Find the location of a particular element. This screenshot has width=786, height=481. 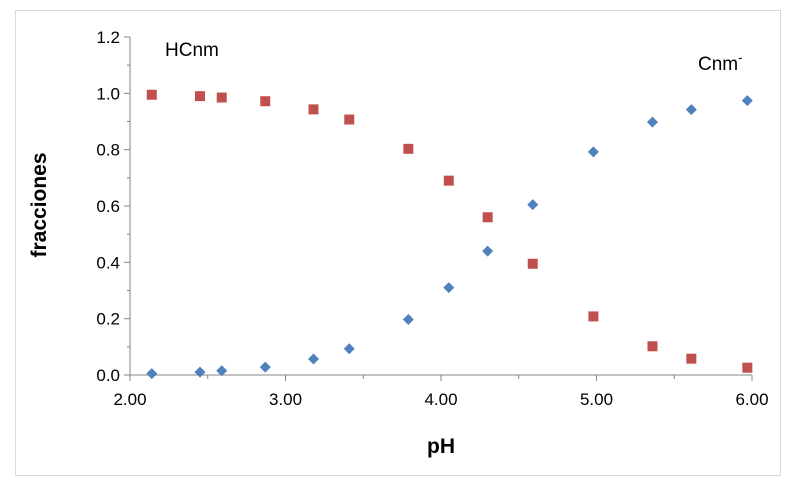

x-axis-title: pH is located at coordinates (441, 446).